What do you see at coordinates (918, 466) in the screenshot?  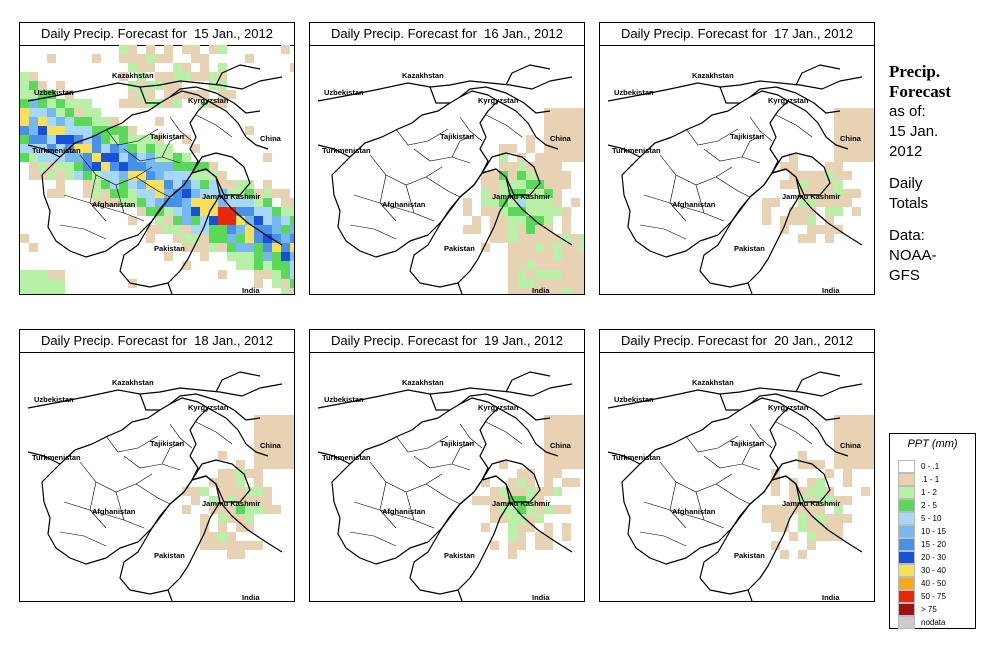 I see `legend-item: 0 - .1` at bounding box center [918, 466].